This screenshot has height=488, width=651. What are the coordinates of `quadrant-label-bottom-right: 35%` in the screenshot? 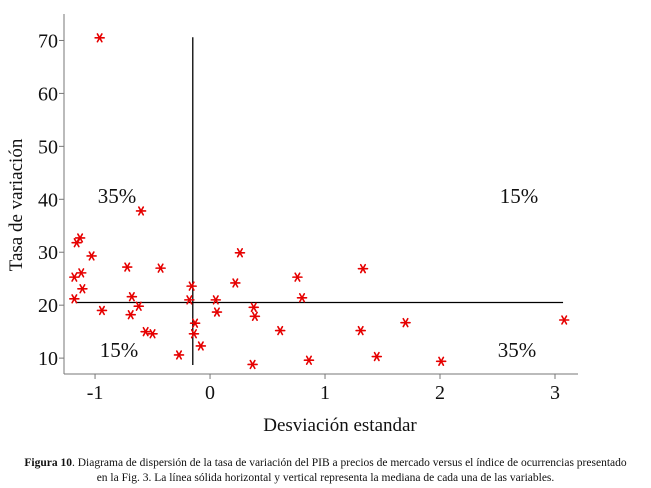 It's located at (517, 350).